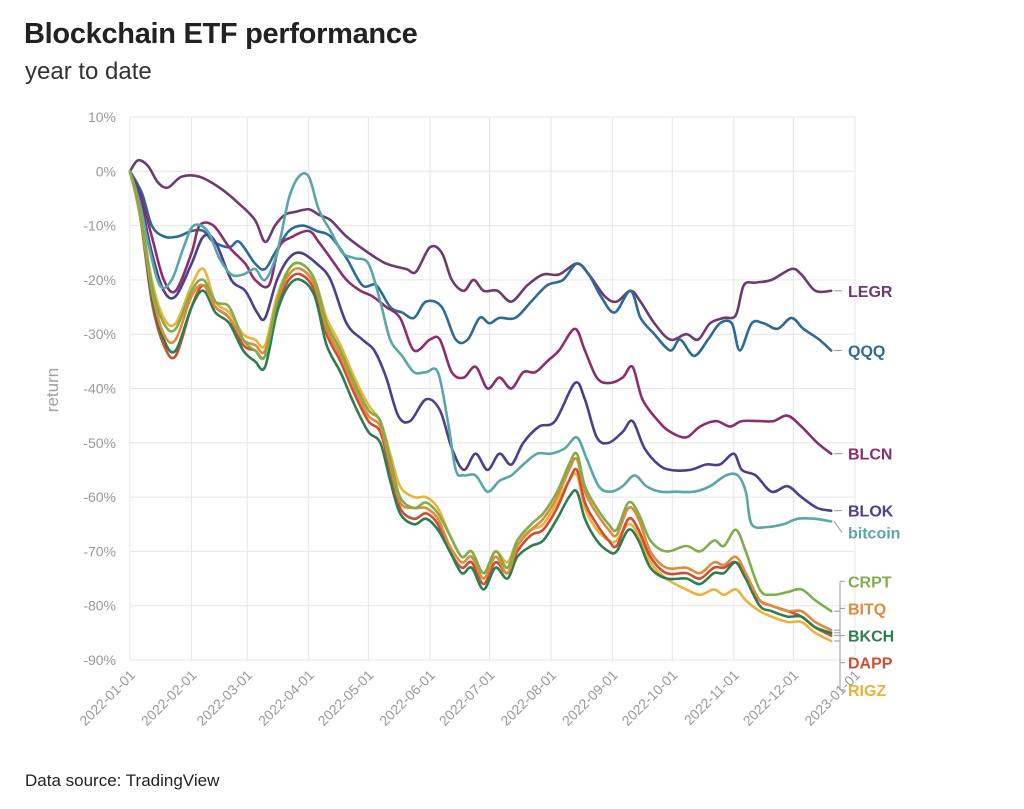  What do you see at coordinates (88, 71) in the screenshot?
I see `chart-subtitle: year to date` at bounding box center [88, 71].